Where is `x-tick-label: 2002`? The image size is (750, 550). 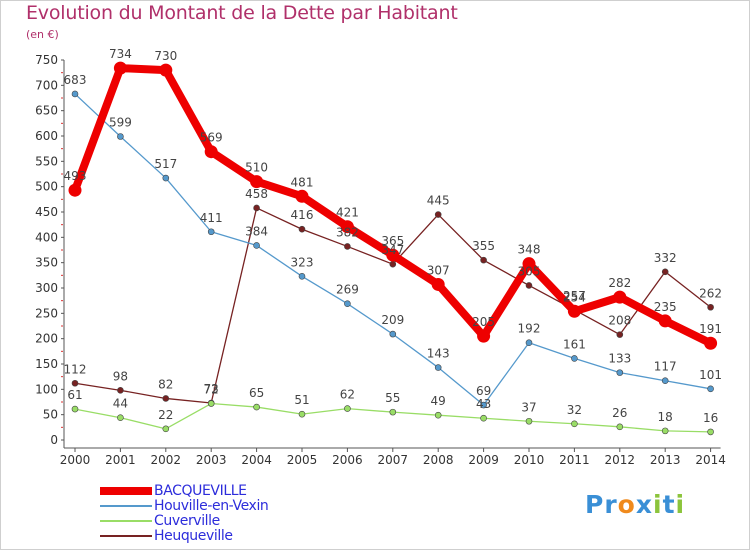 x-tick-label: 2002 is located at coordinates (166, 460).